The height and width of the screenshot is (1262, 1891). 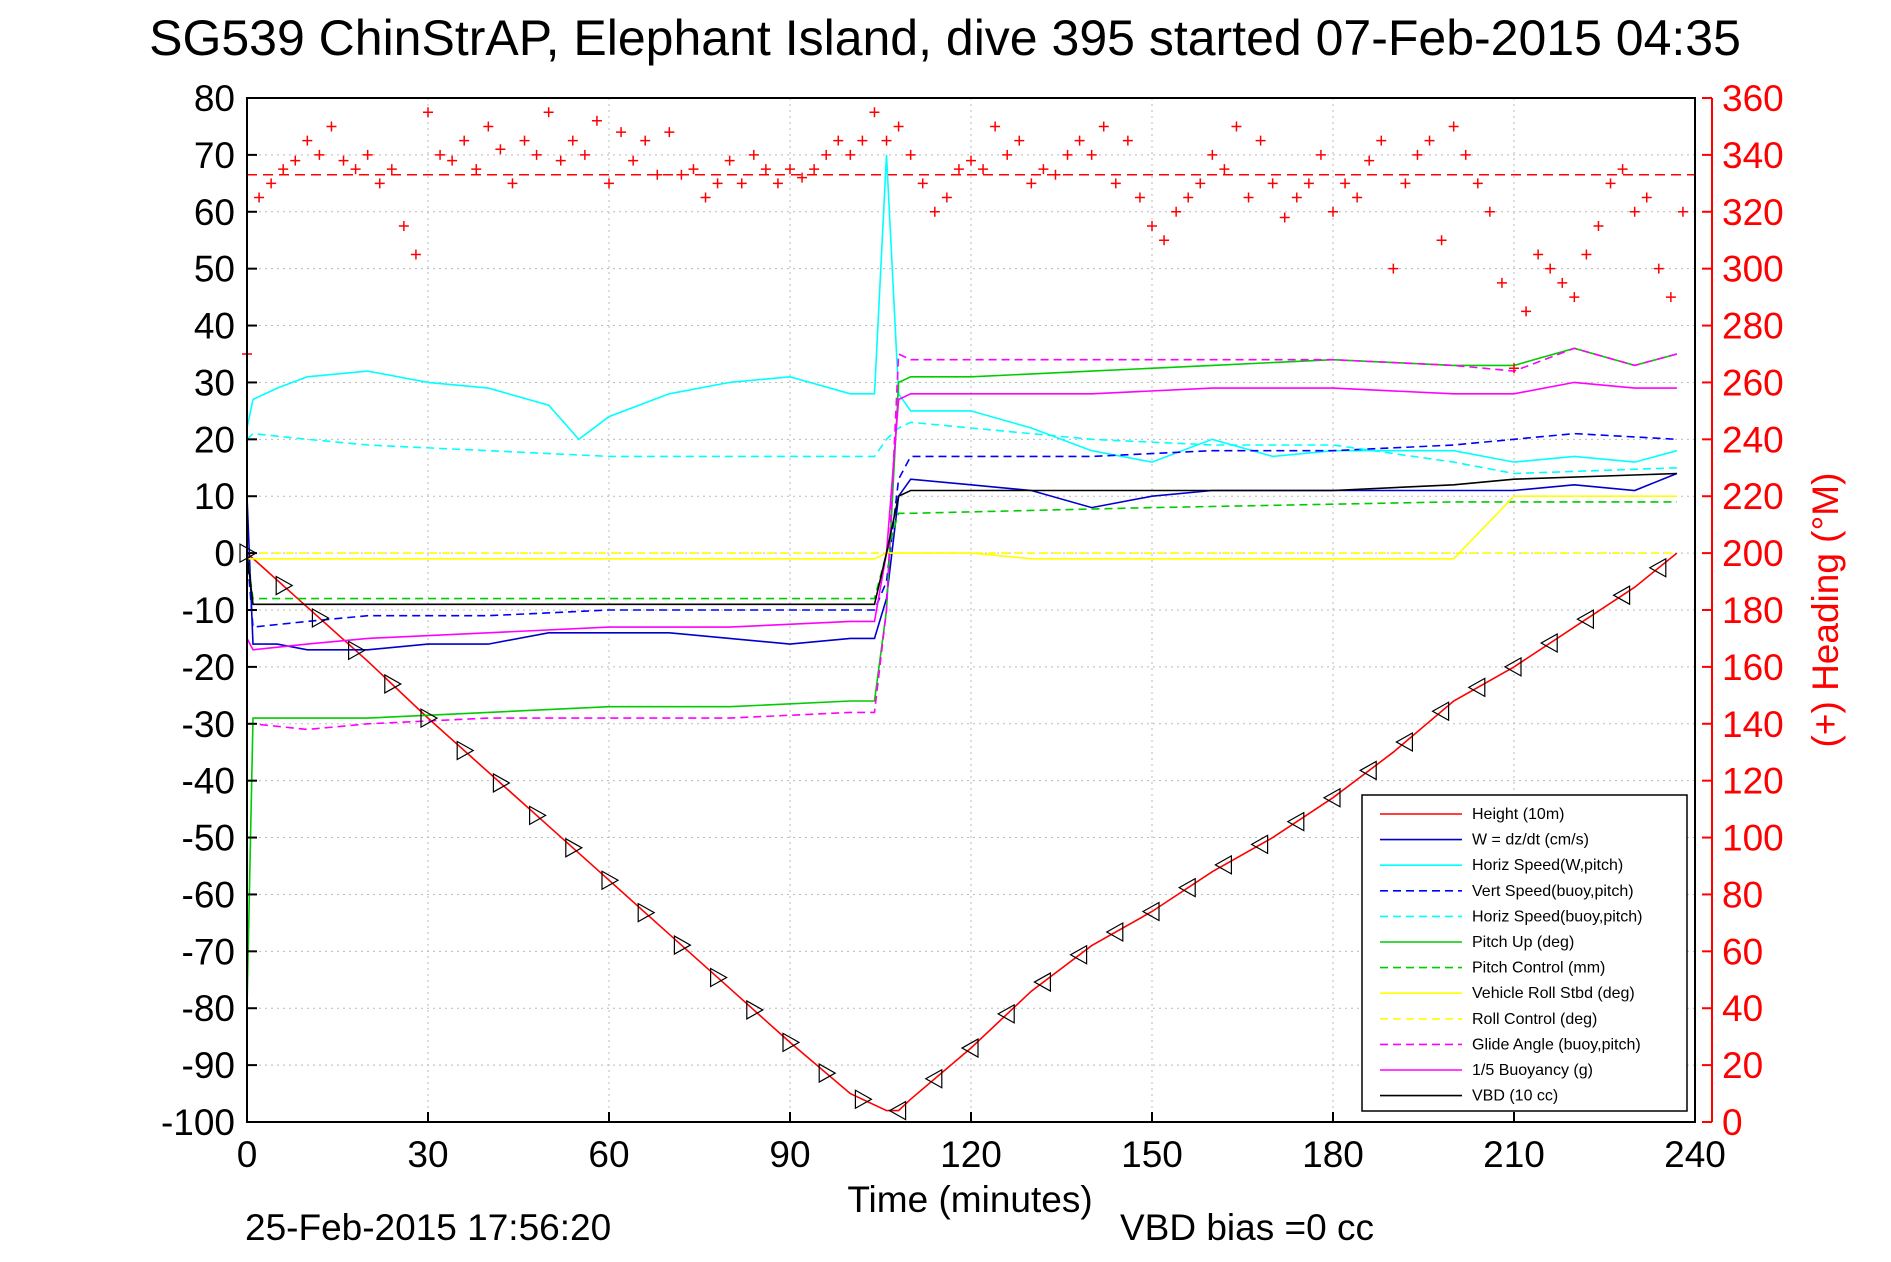 I want to click on right-tick-label: 300, so click(x=1753, y=269).